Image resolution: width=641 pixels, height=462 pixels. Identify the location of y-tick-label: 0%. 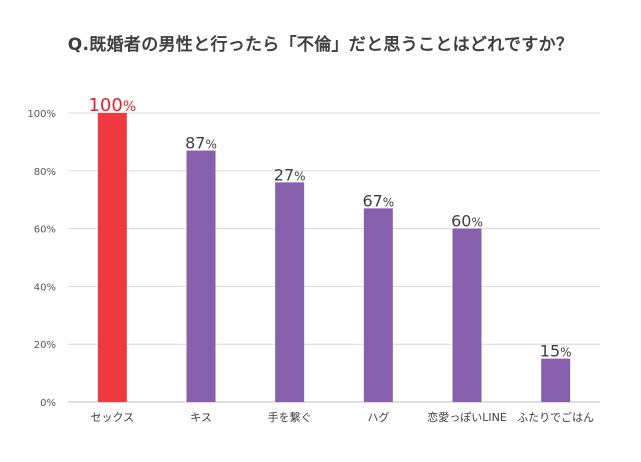
(48, 403).